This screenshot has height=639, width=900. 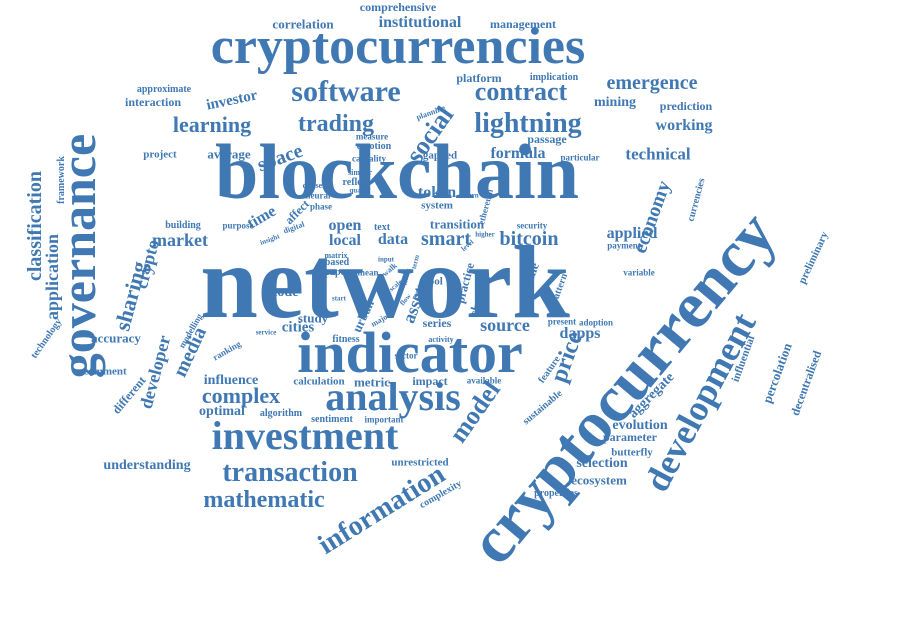 What do you see at coordinates (264, 500) in the screenshot?
I see `word-mathematic: mathematic` at bounding box center [264, 500].